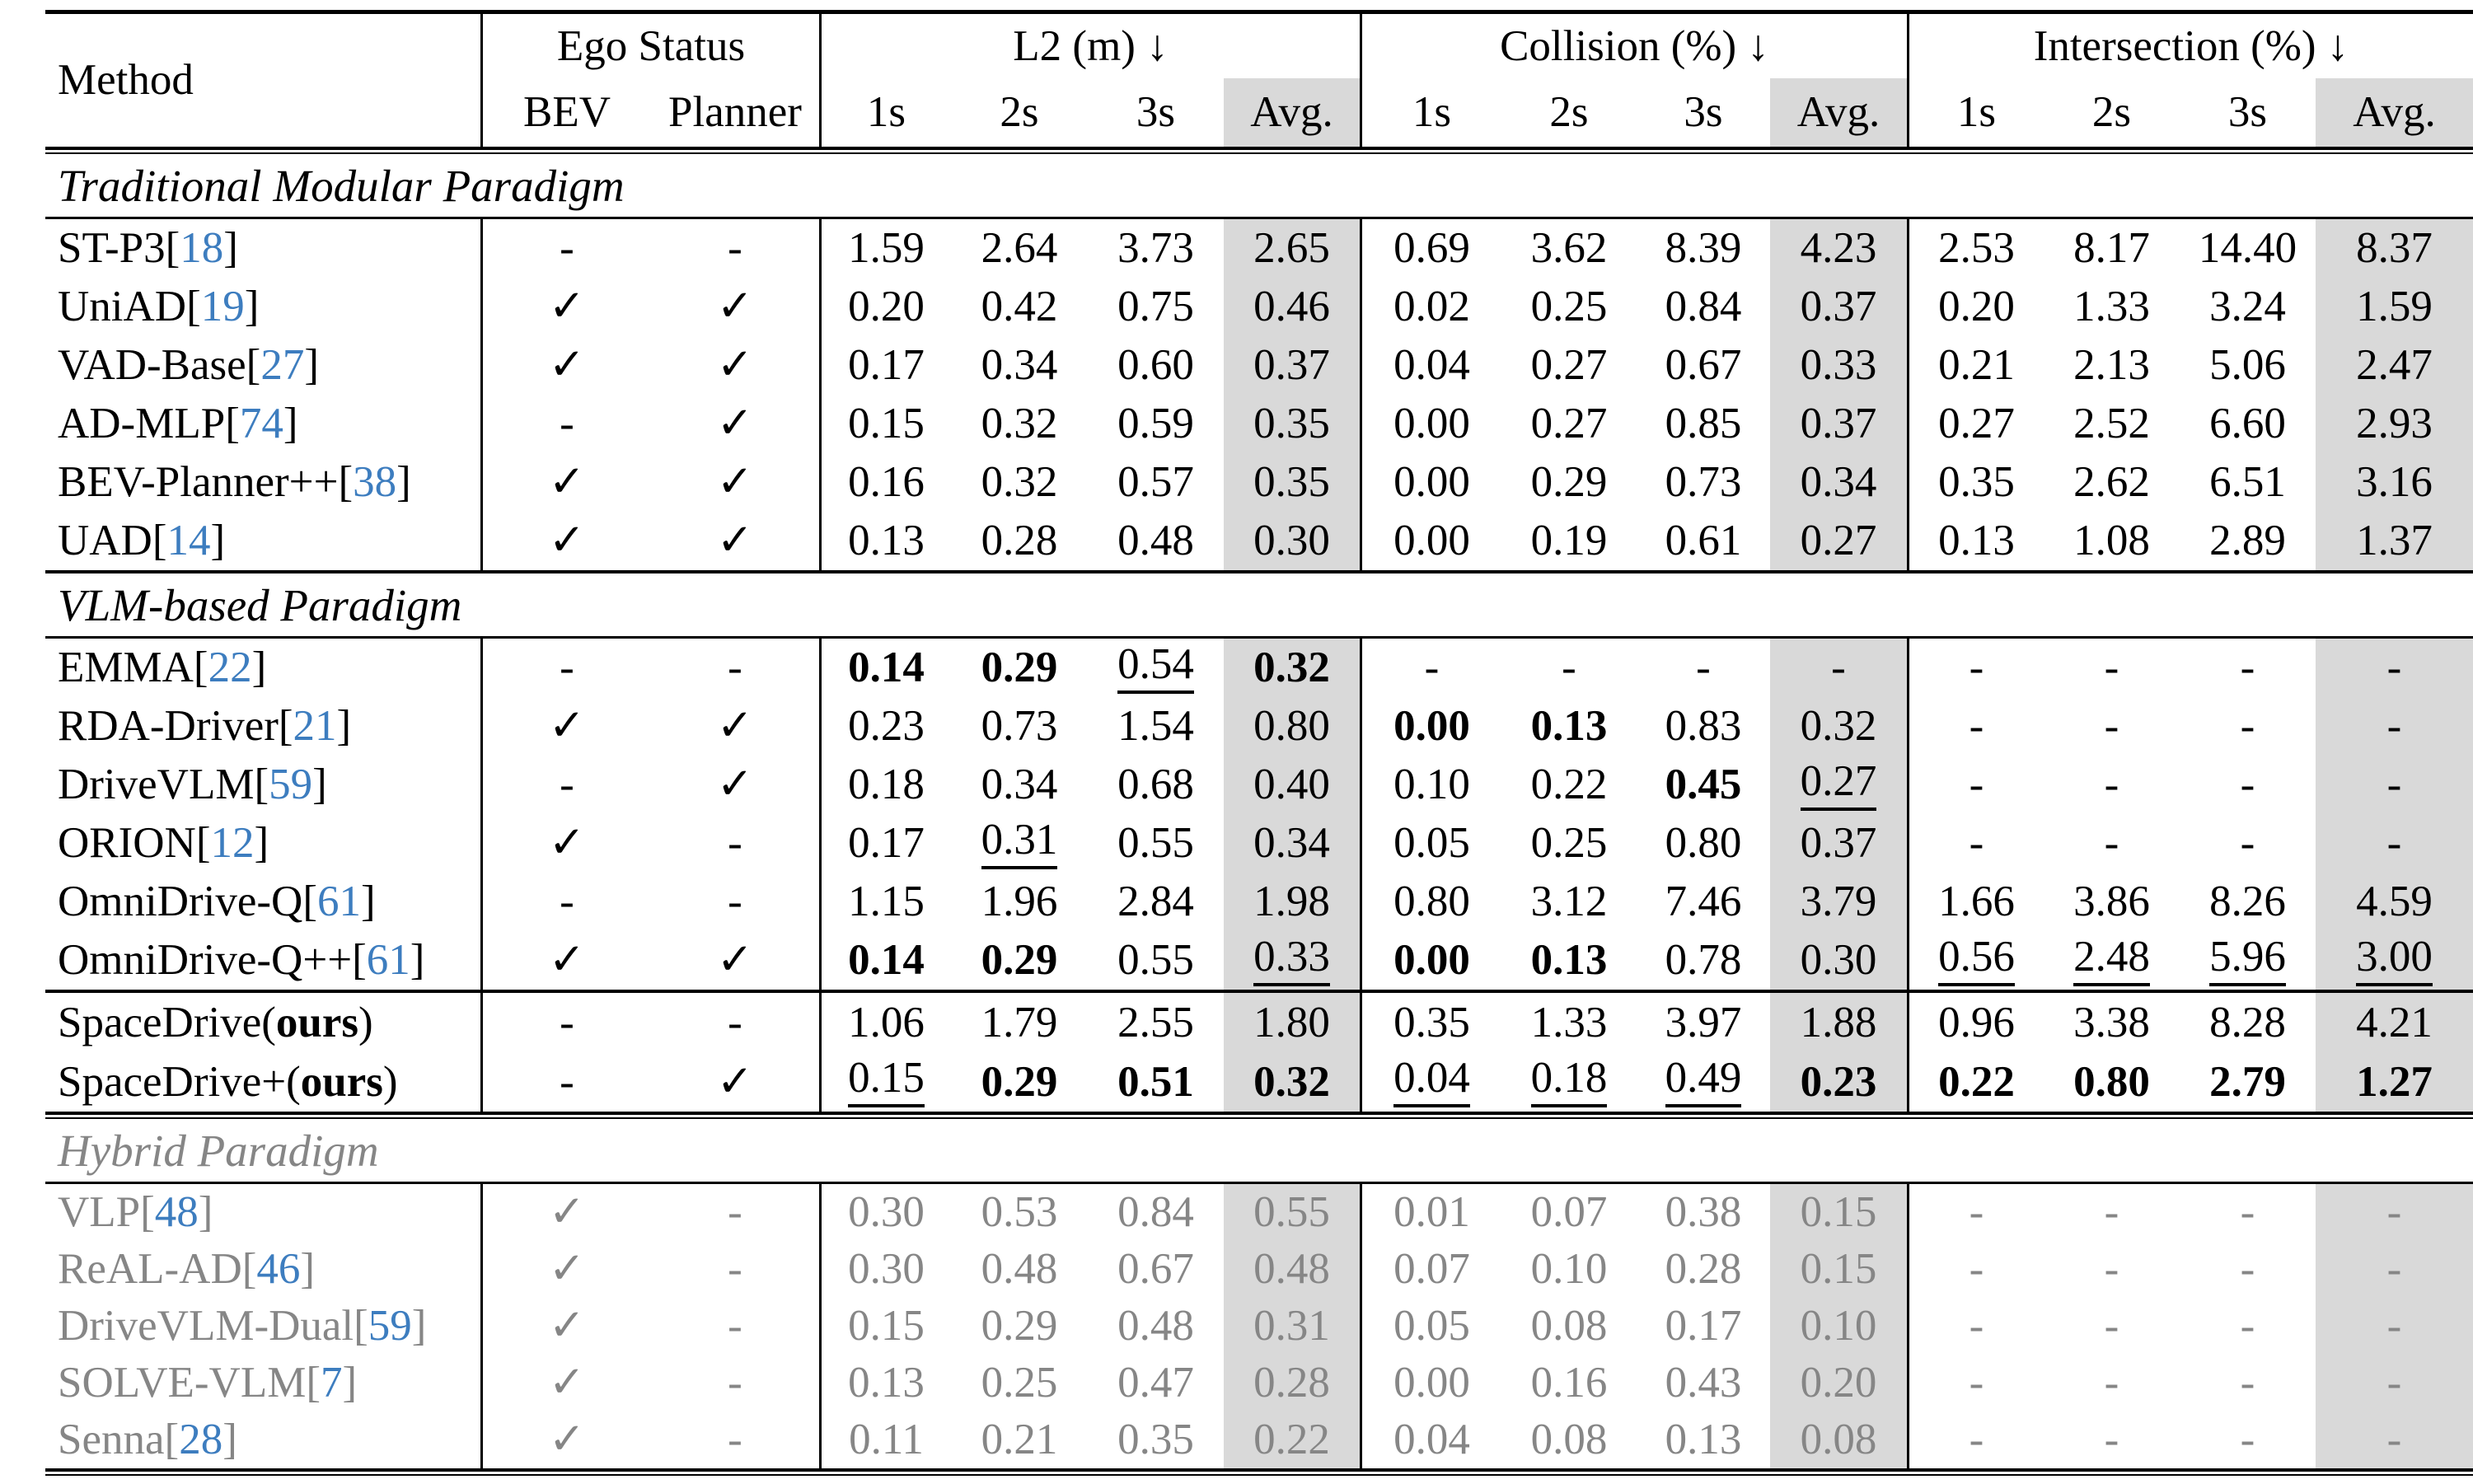  I want to click on l2-2s-cell: 0.25, so click(1019, 1383).